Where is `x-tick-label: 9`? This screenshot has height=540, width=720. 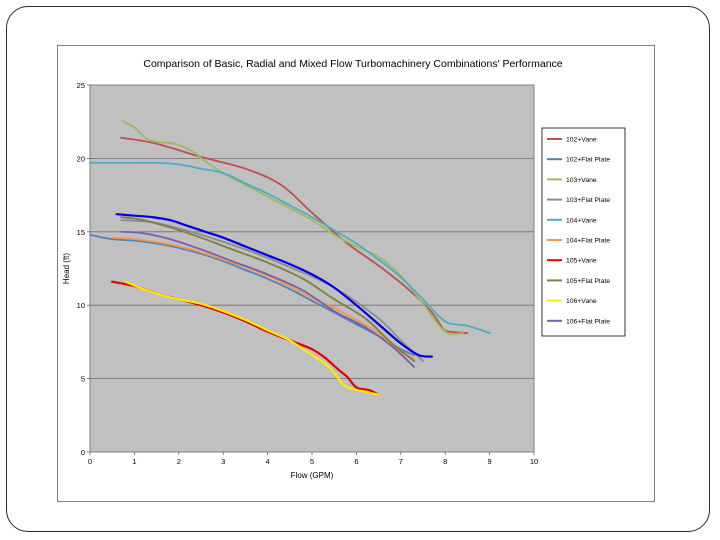 x-tick-label: 9 is located at coordinates (490, 461).